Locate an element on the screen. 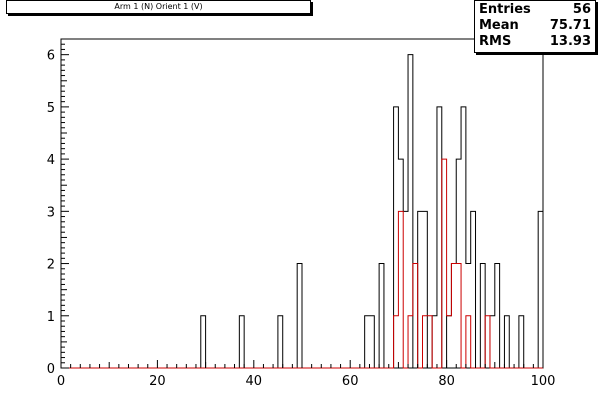 The image size is (606, 410). stats-entries-value: 56 is located at coordinates (581, 9).